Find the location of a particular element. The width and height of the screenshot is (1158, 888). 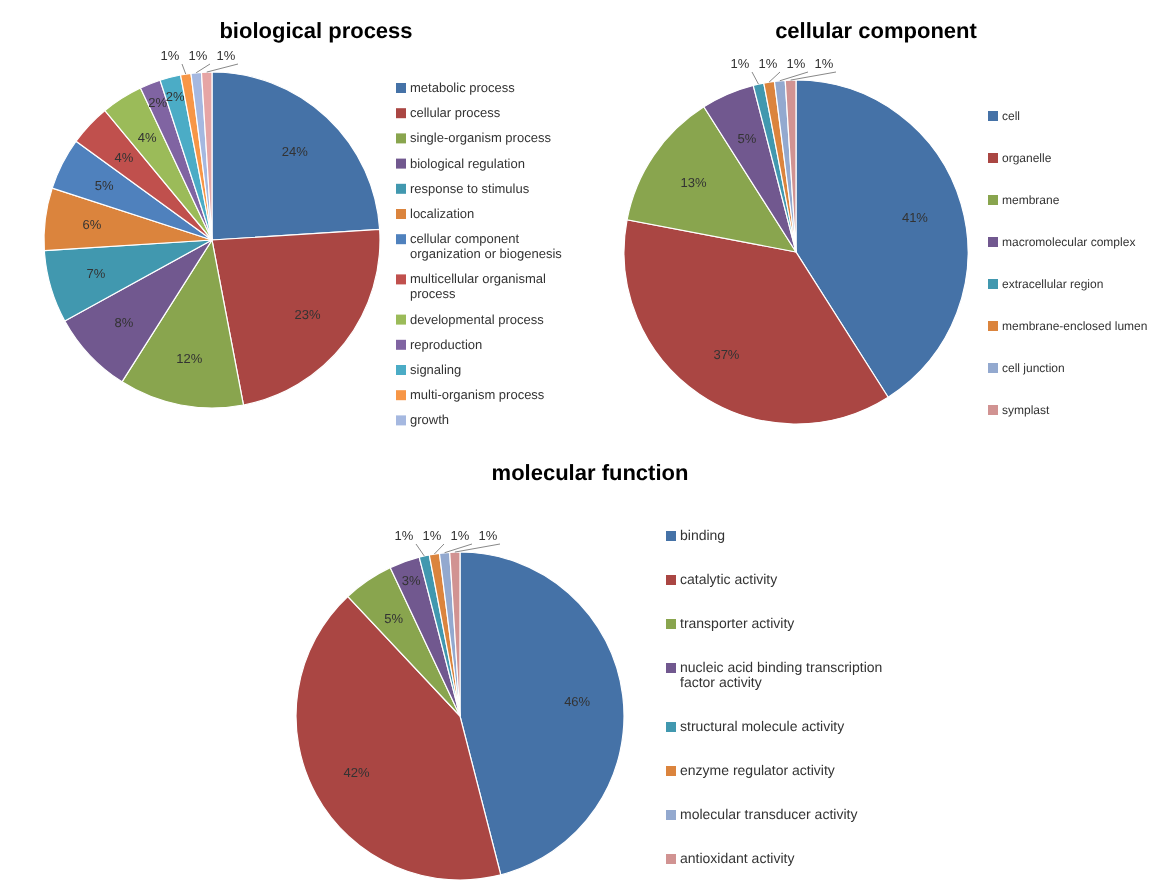

chart-title: cellular component is located at coordinates (876, 32).